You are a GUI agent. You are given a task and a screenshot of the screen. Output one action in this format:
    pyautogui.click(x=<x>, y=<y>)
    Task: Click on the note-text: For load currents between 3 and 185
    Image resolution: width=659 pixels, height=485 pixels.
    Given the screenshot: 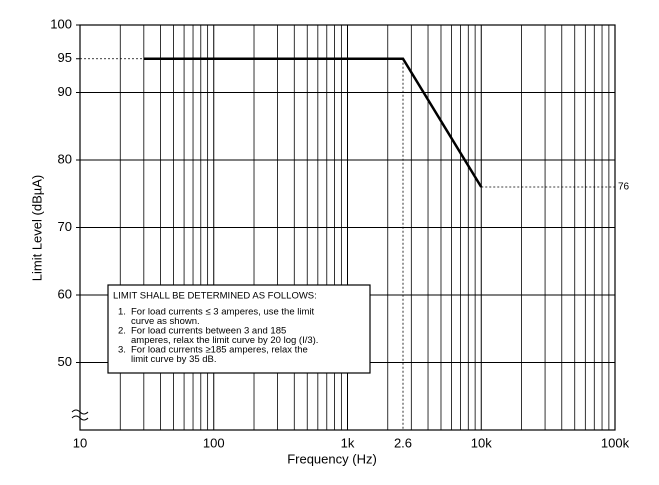 What is the action you would take?
    pyautogui.click(x=208, y=331)
    